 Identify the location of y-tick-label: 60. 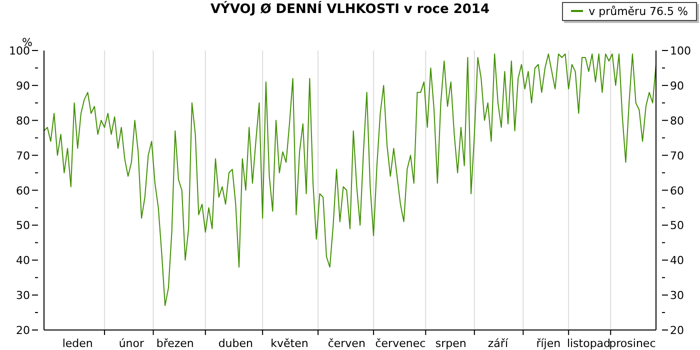
(23, 191).